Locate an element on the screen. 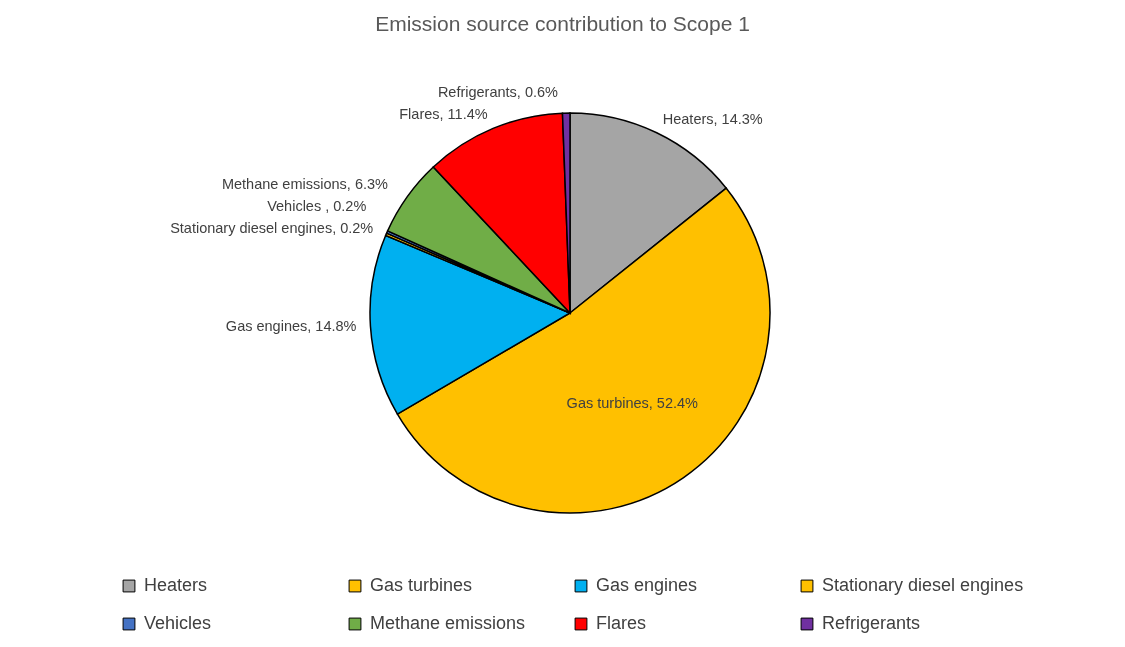 Image resolution: width=1125 pixels, height=647 pixels. legend-label: Vehicles is located at coordinates (178, 623).